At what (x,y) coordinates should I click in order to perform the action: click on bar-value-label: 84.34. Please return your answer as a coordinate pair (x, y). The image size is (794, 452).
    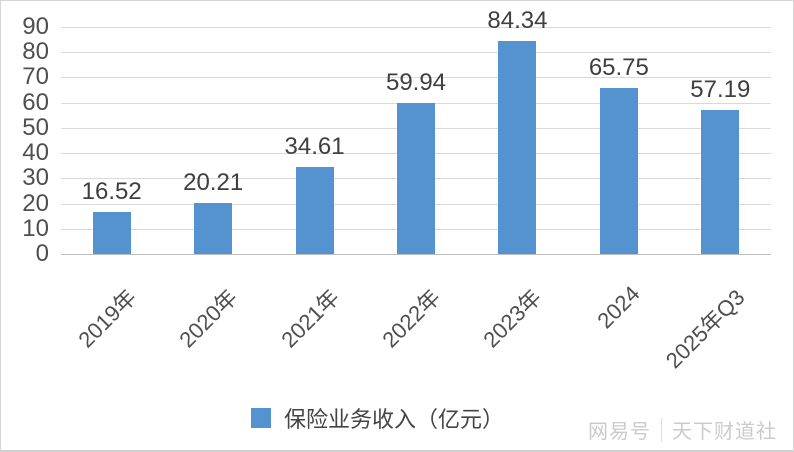
    Looking at the image, I should click on (517, 21).